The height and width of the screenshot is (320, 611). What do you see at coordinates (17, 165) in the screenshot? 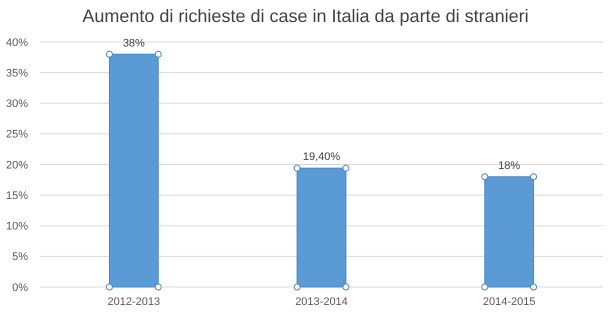
I see `y-tick-label: 20%` at bounding box center [17, 165].